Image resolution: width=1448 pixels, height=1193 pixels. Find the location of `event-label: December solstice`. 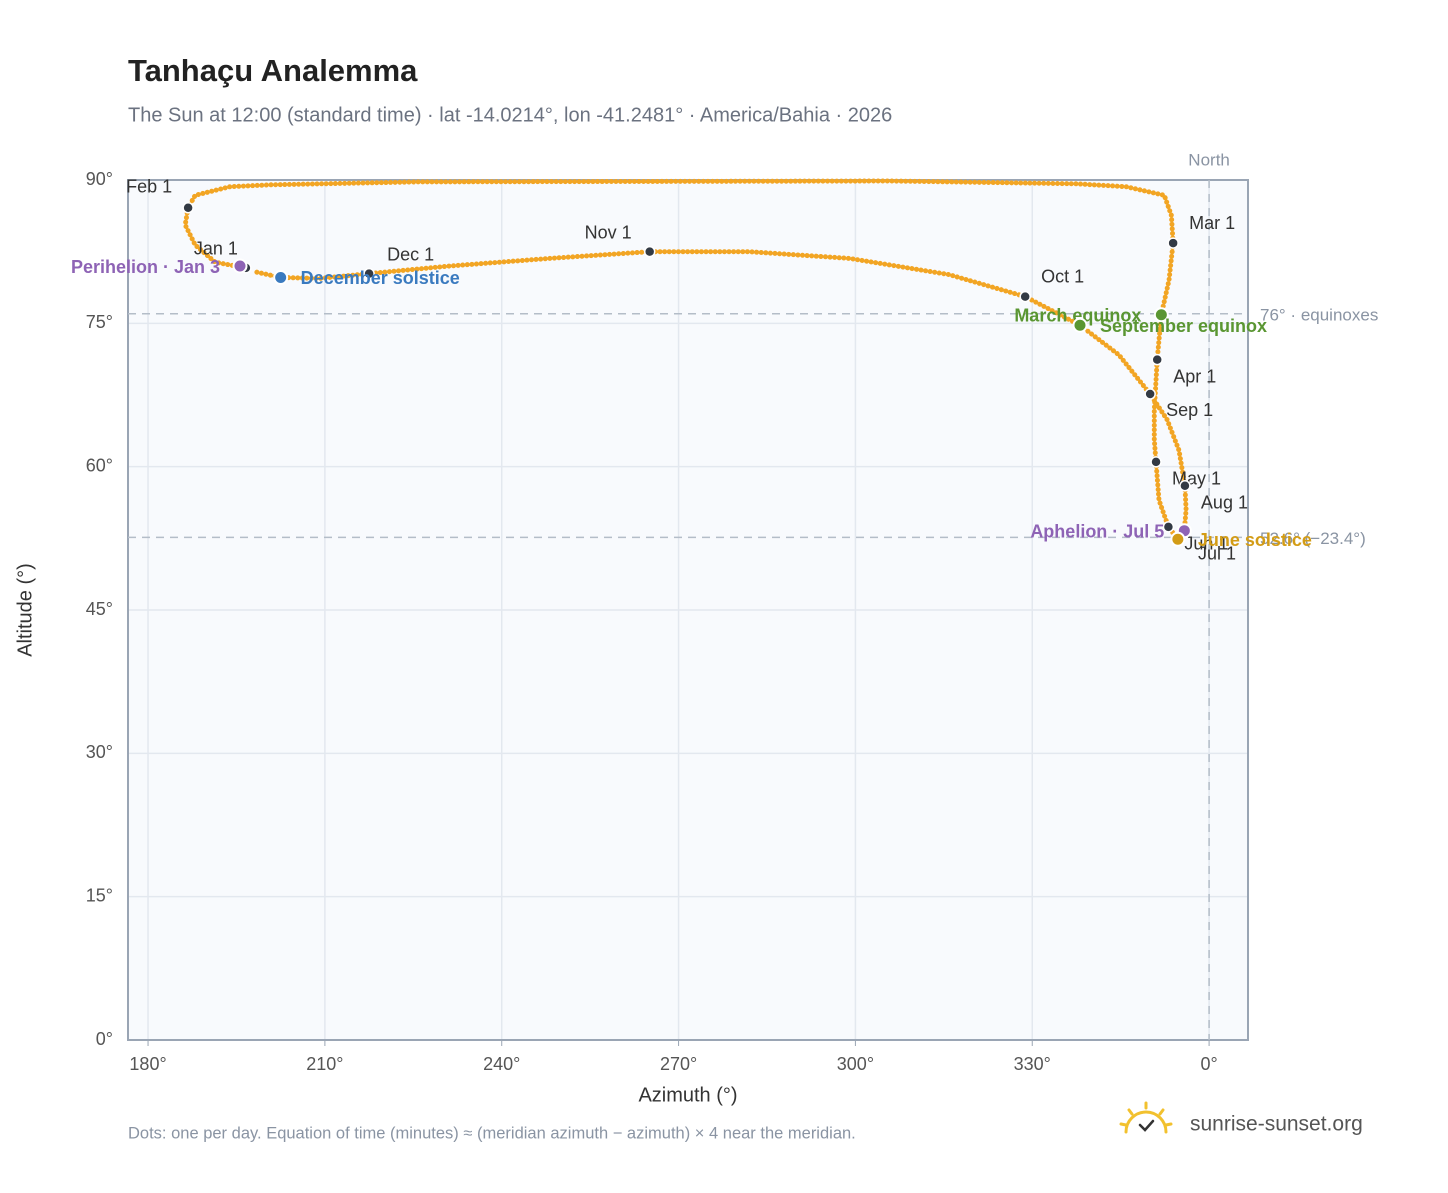

event-label: December solstice is located at coordinates (380, 278).